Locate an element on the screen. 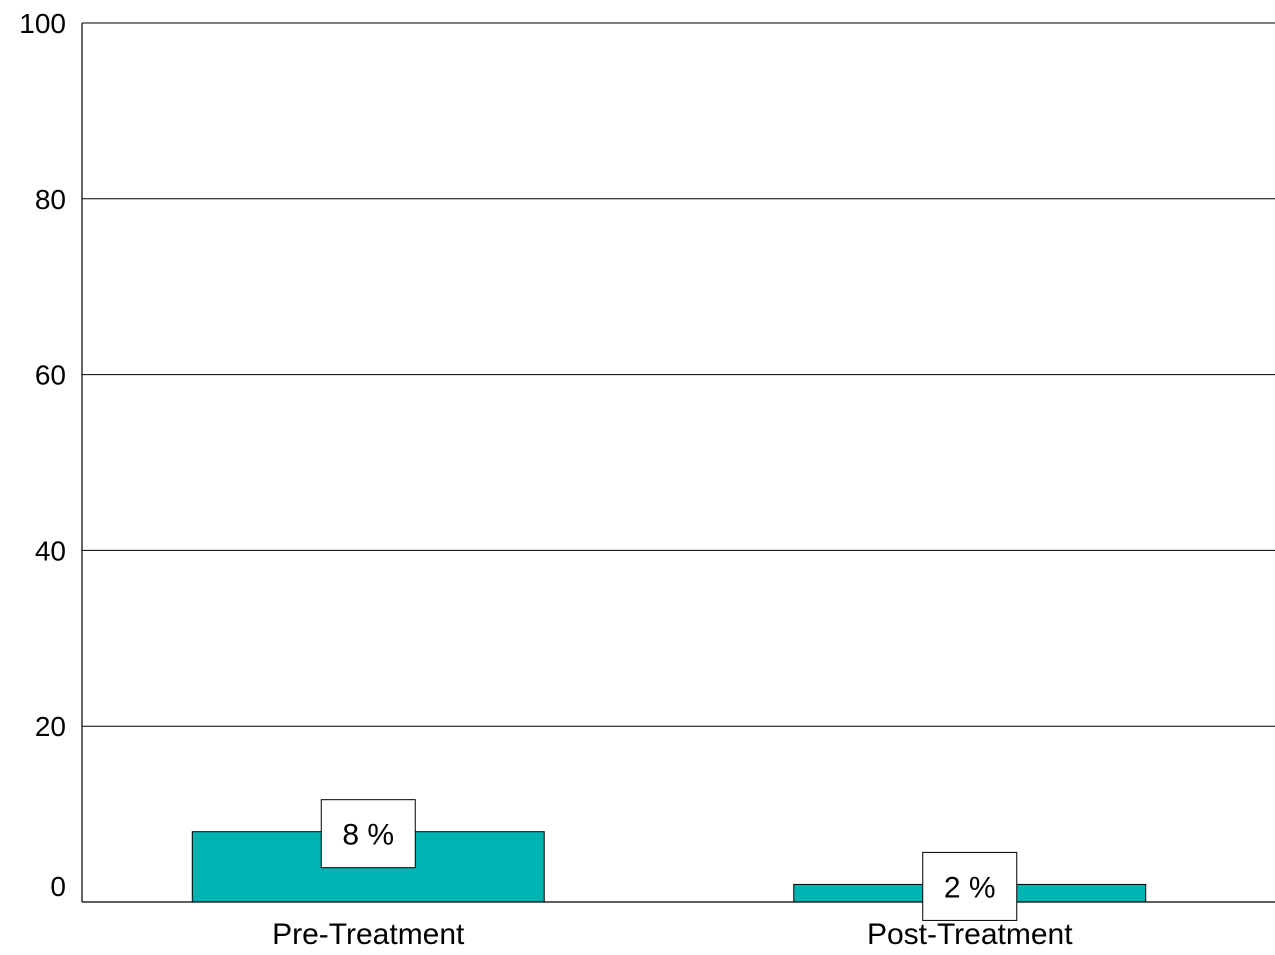 The height and width of the screenshot is (955, 1275). data-label: 2 % is located at coordinates (970, 887).